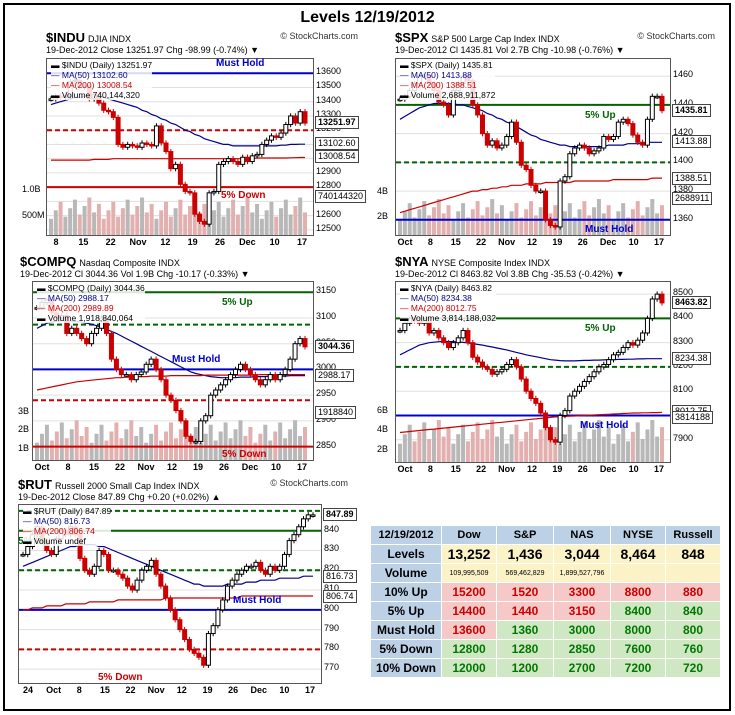  I want to click on x-tick-label: 12, so click(181, 690).